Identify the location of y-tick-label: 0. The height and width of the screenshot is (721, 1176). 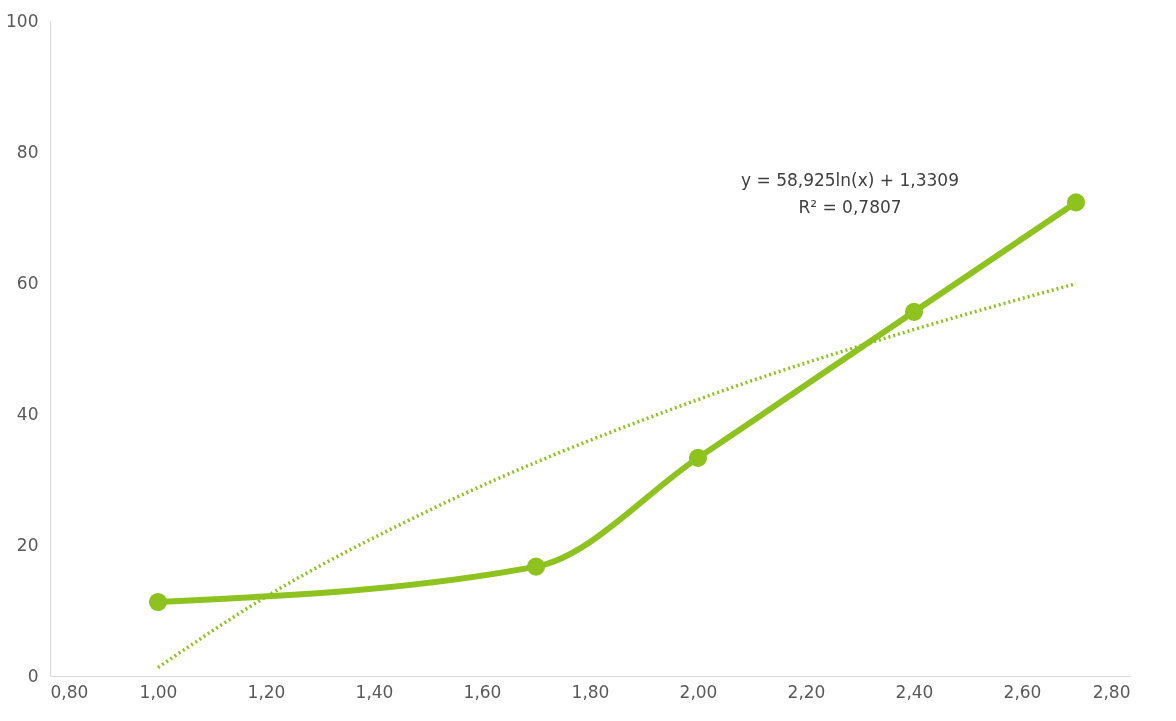
(33, 675).